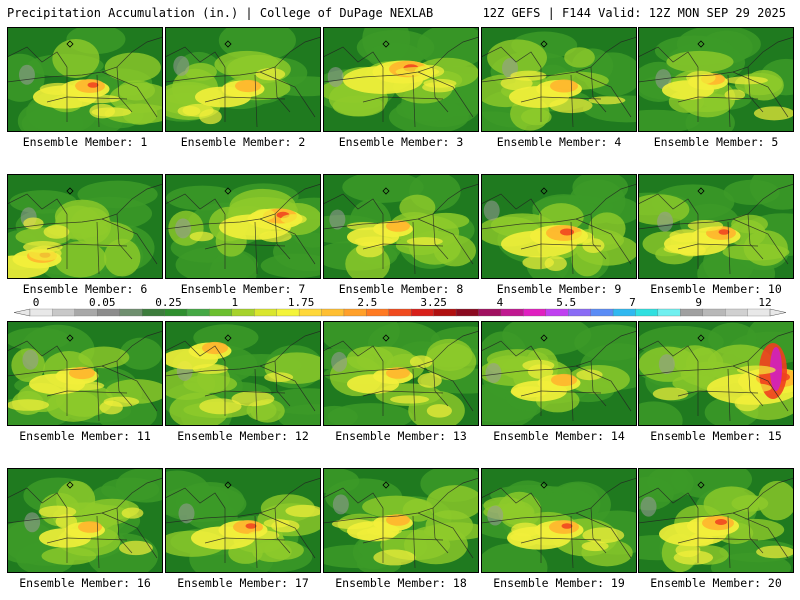 The image size is (800, 600). What do you see at coordinates (401, 583) in the screenshot?
I see `ensemble-member-label: Ensemble Member: 18` at bounding box center [401, 583].